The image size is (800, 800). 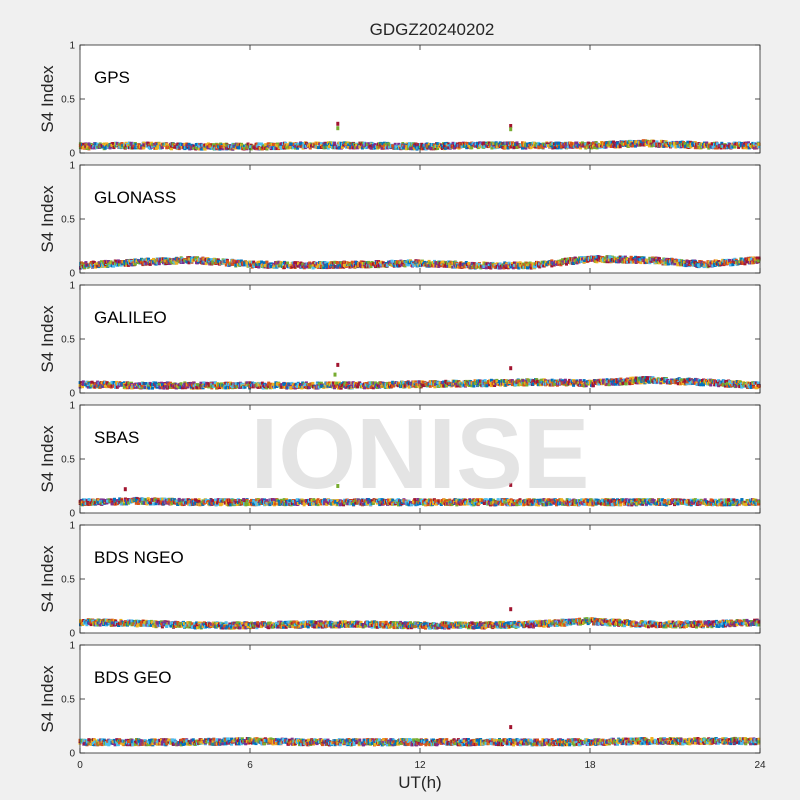 I want to click on y-tick-label: 0.5, so click(x=68, y=220).